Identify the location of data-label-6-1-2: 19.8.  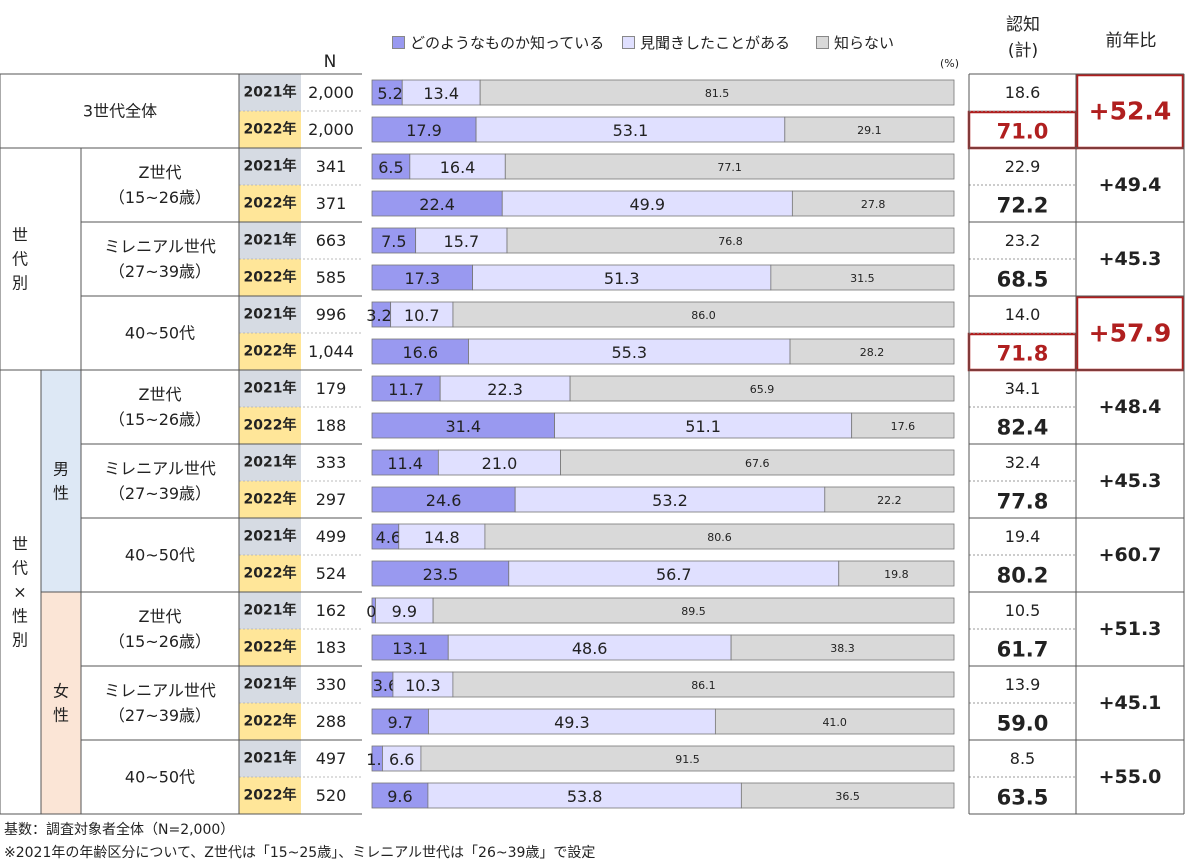
(896, 574).